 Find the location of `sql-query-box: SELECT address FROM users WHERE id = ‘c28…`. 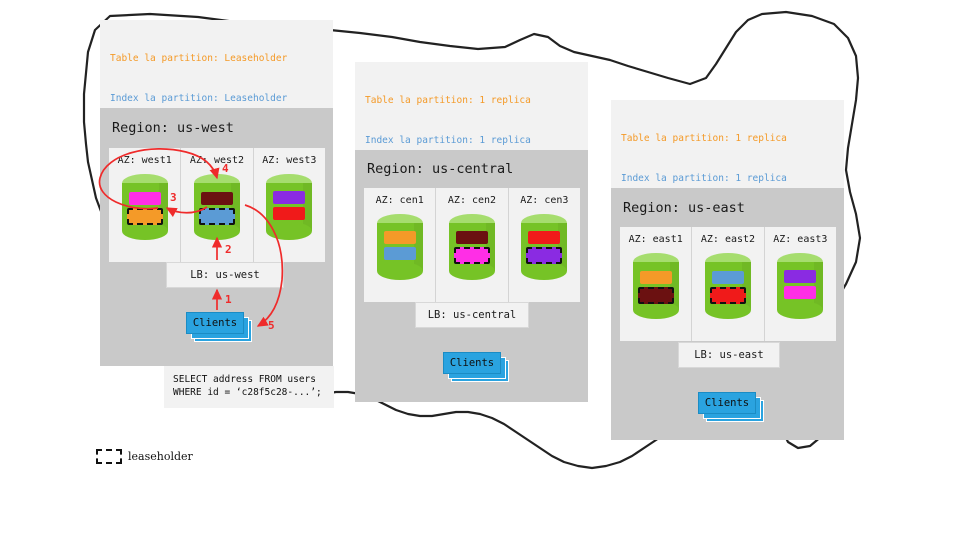

sql-query-box: SELECT address FROM users WHERE id = ‘c28… is located at coordinates (249, 387).